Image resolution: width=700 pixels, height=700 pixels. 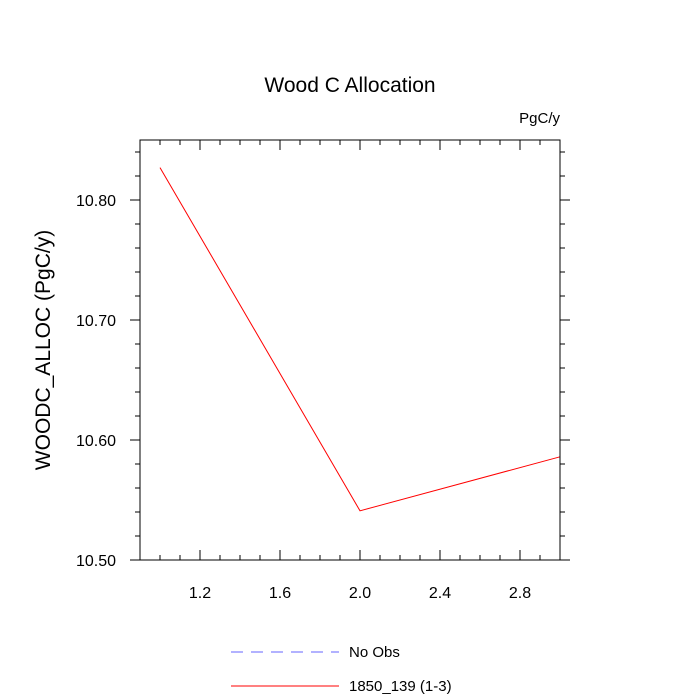 I want to click on units-label: PgC/y, so click(x=539, y=118).